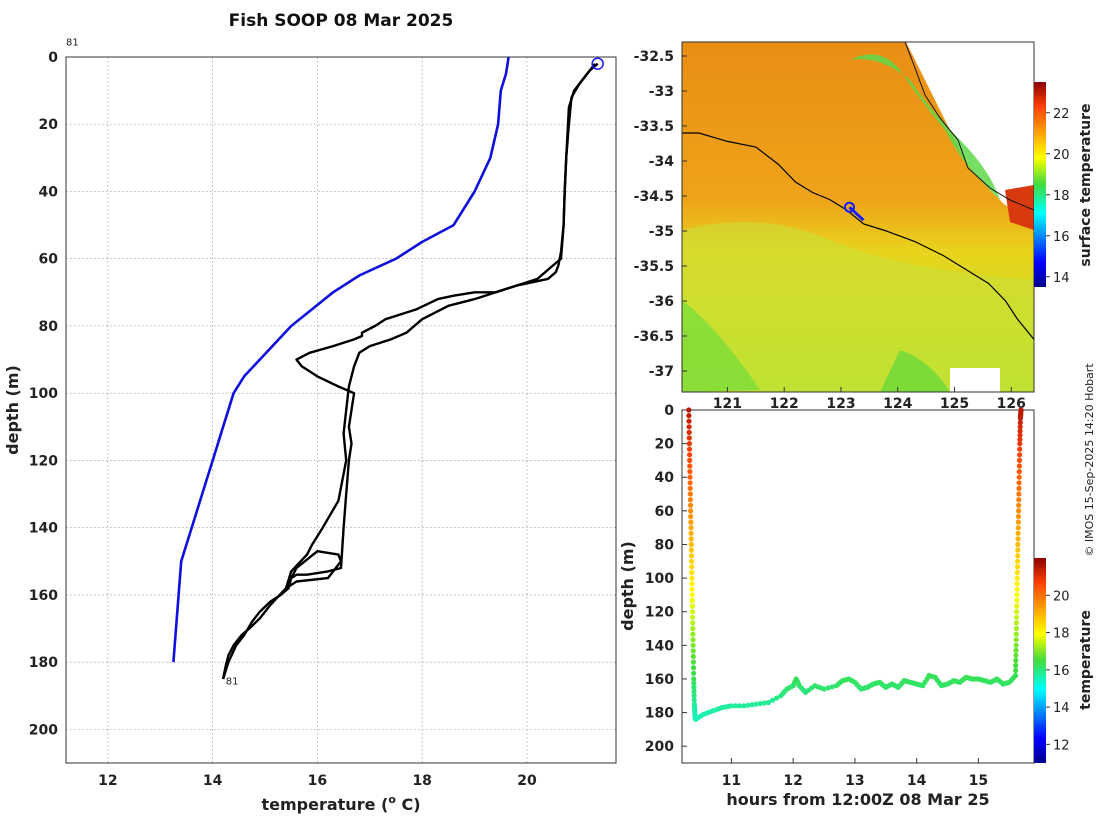 The image size is (1100, 820). Describe the element at coordinates (662, 162) in the screenshot. I see `map-y-tick-label: -34` at that location.